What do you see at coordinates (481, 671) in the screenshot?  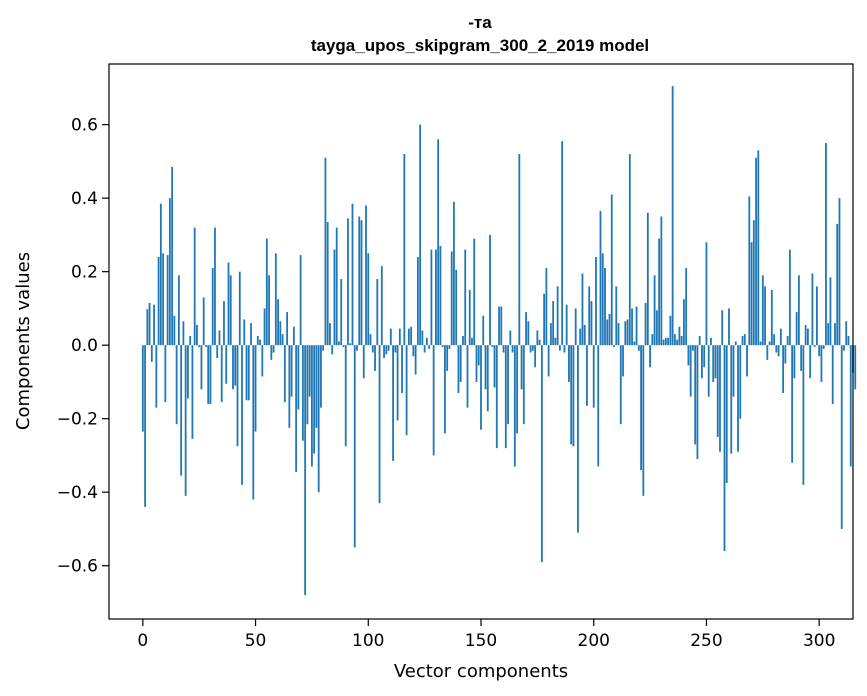 I see `x-axis-label: Vector components` at bounding box center [481, 671].